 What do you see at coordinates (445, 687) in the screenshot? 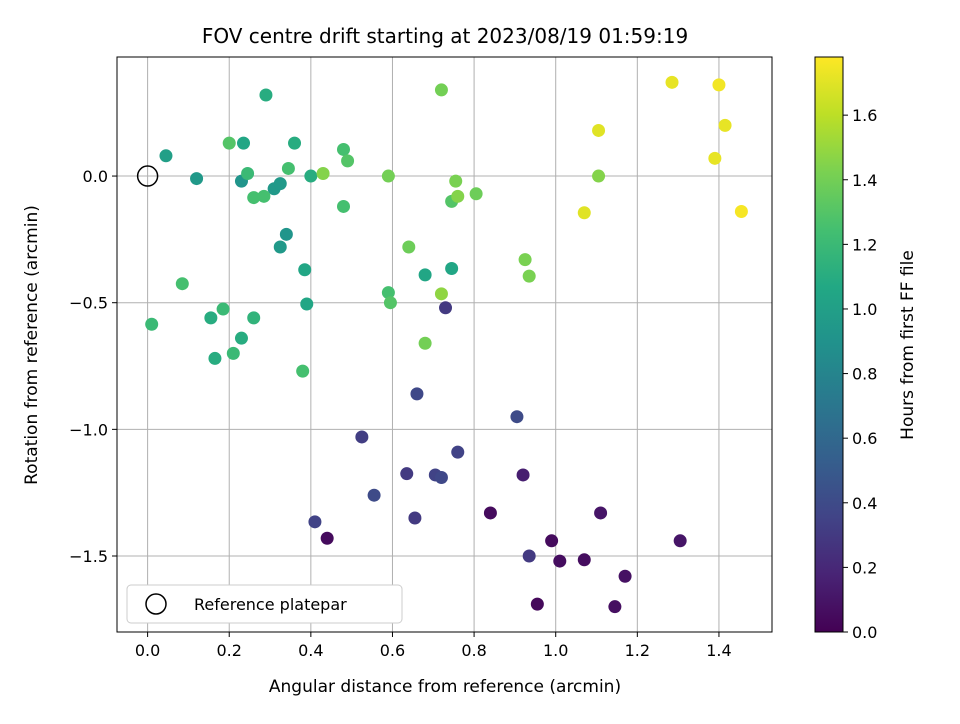
I see `x-axis-label: Angular distance from reference (arcmin)` at bounding box center [445, 687].